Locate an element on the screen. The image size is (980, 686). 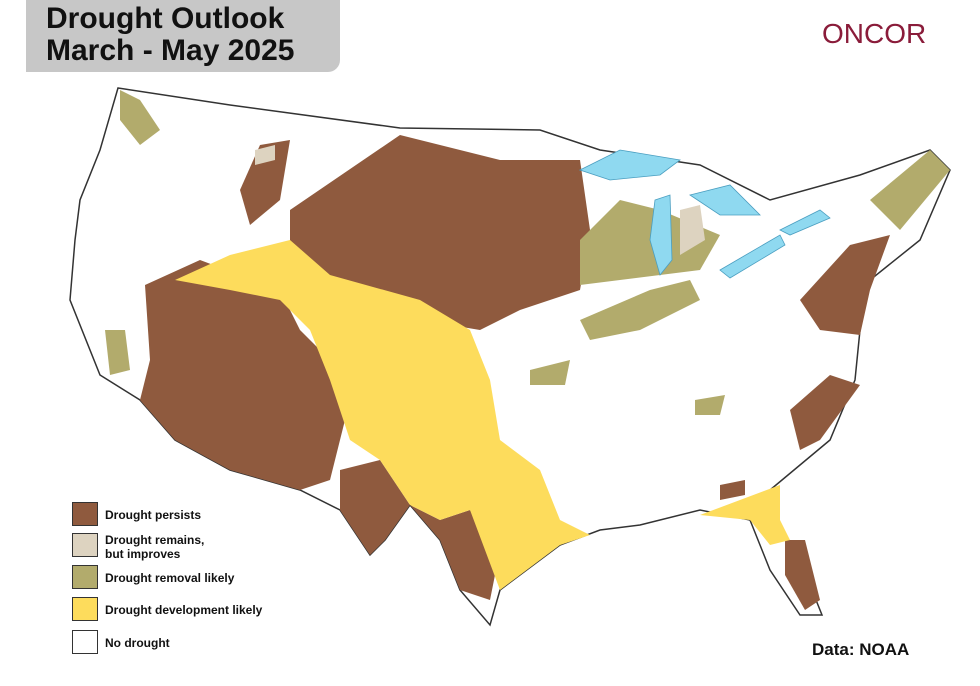
legend-label: Drought remains, is located at coordinates (155, 540).